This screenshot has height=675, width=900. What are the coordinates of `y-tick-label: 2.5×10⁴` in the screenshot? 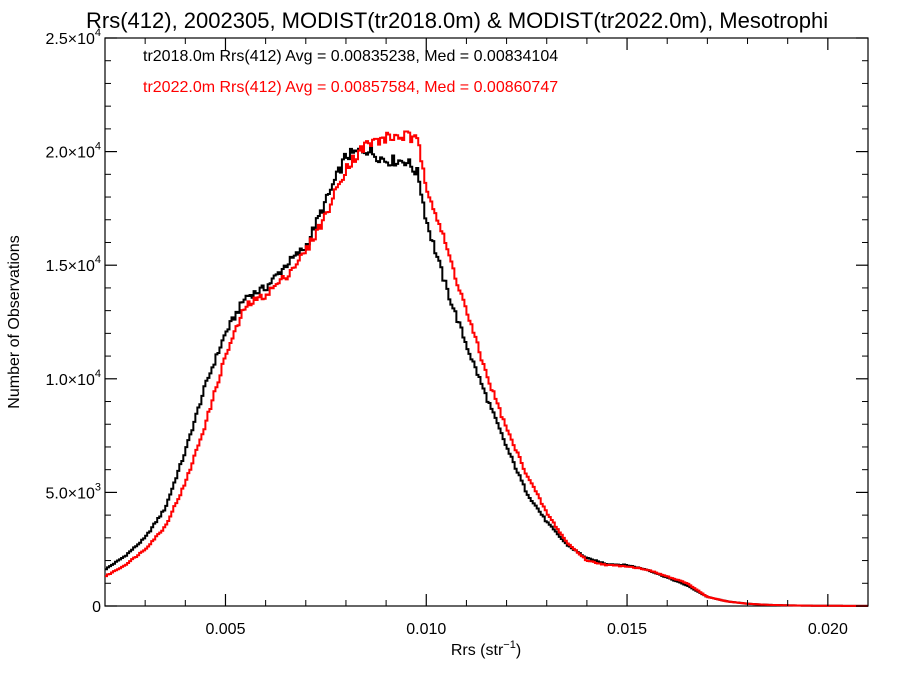 It's located at (73, 37).